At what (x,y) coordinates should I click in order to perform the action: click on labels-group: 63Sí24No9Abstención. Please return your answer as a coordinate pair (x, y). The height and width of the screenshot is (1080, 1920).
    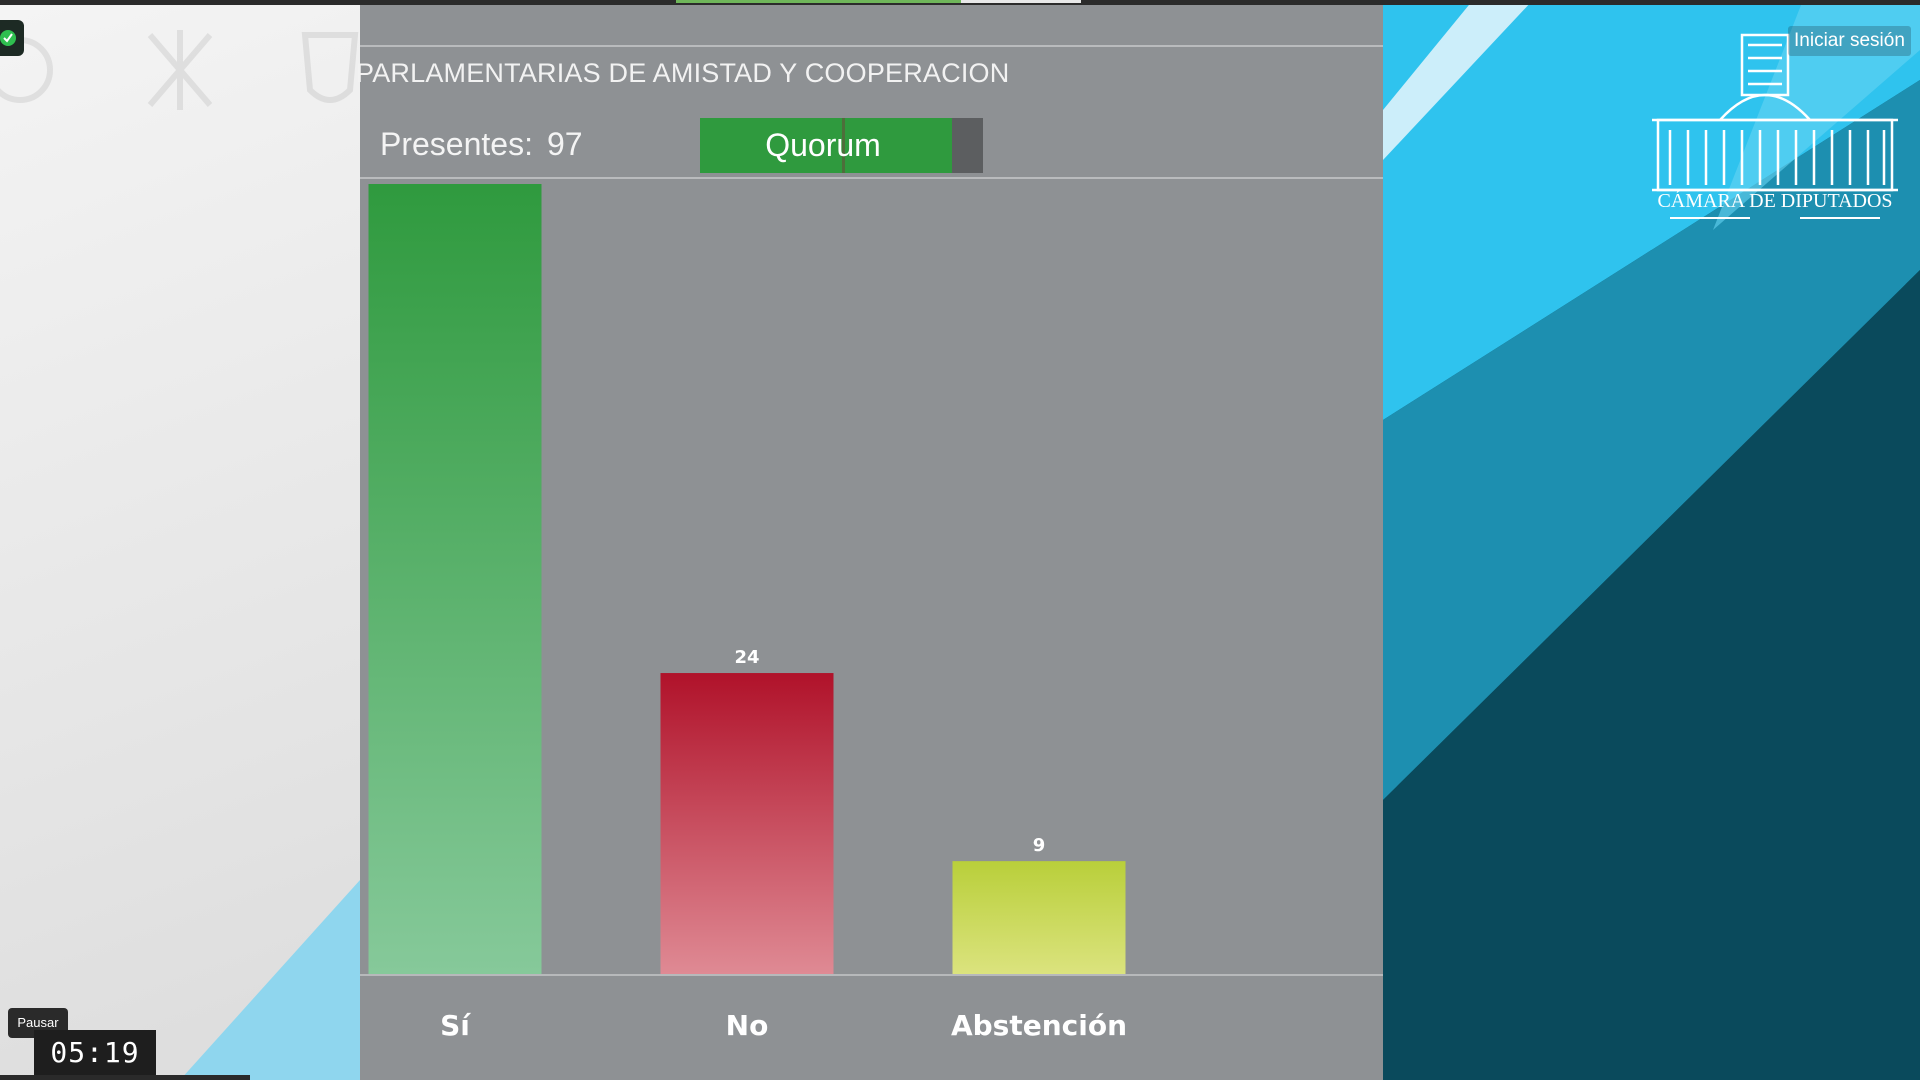
    Looking at the image, I should click on (783, 844).